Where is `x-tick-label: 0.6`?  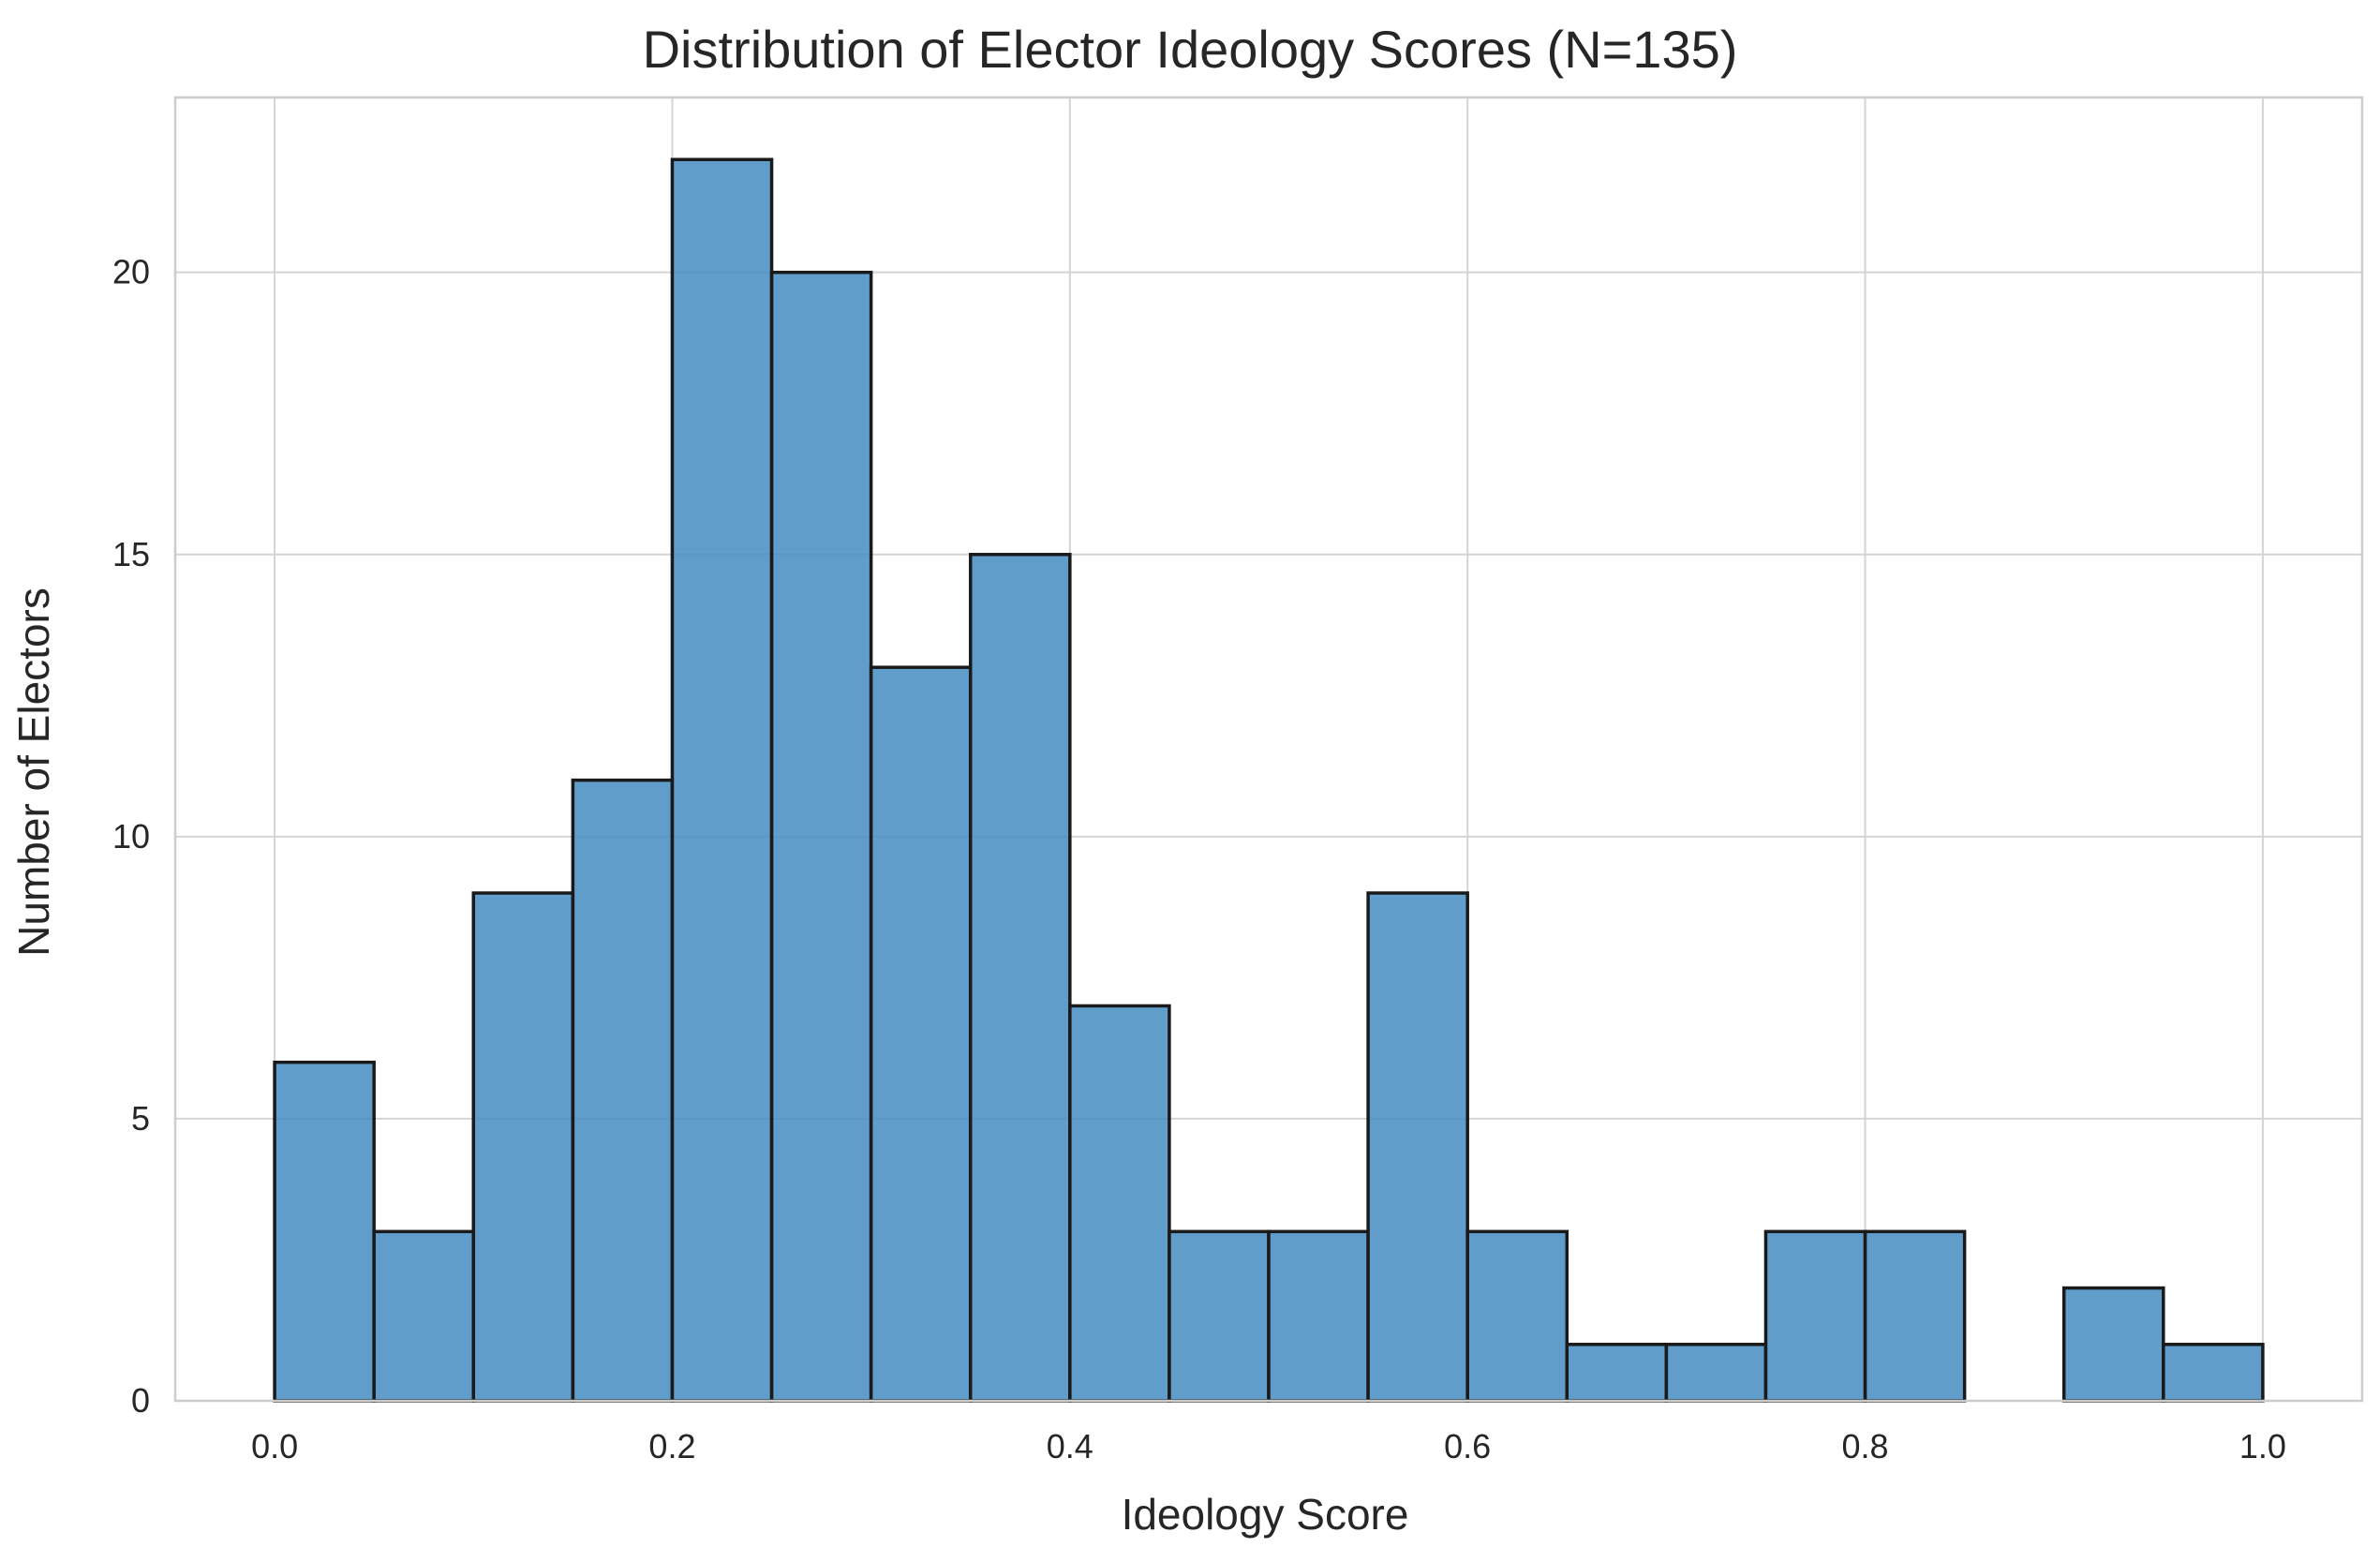
x-tick-label: 0.6 is located at coordinates (1467, 1446).